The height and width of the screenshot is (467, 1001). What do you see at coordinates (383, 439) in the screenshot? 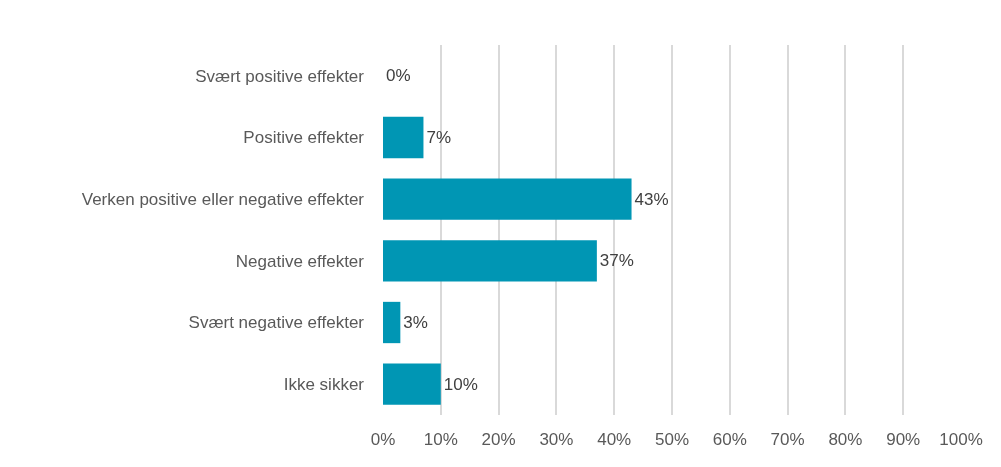
I see `x-tick-label: 0%` at bounding box center [383, 439].